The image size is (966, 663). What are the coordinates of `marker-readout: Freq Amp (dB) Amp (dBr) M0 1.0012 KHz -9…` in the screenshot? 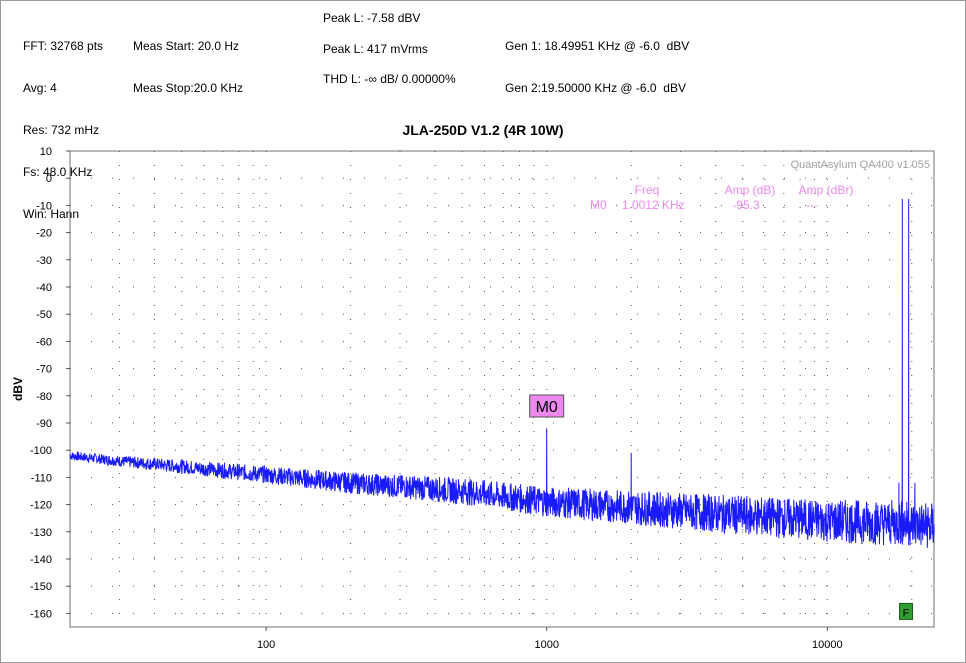 It's located at (721, 197).